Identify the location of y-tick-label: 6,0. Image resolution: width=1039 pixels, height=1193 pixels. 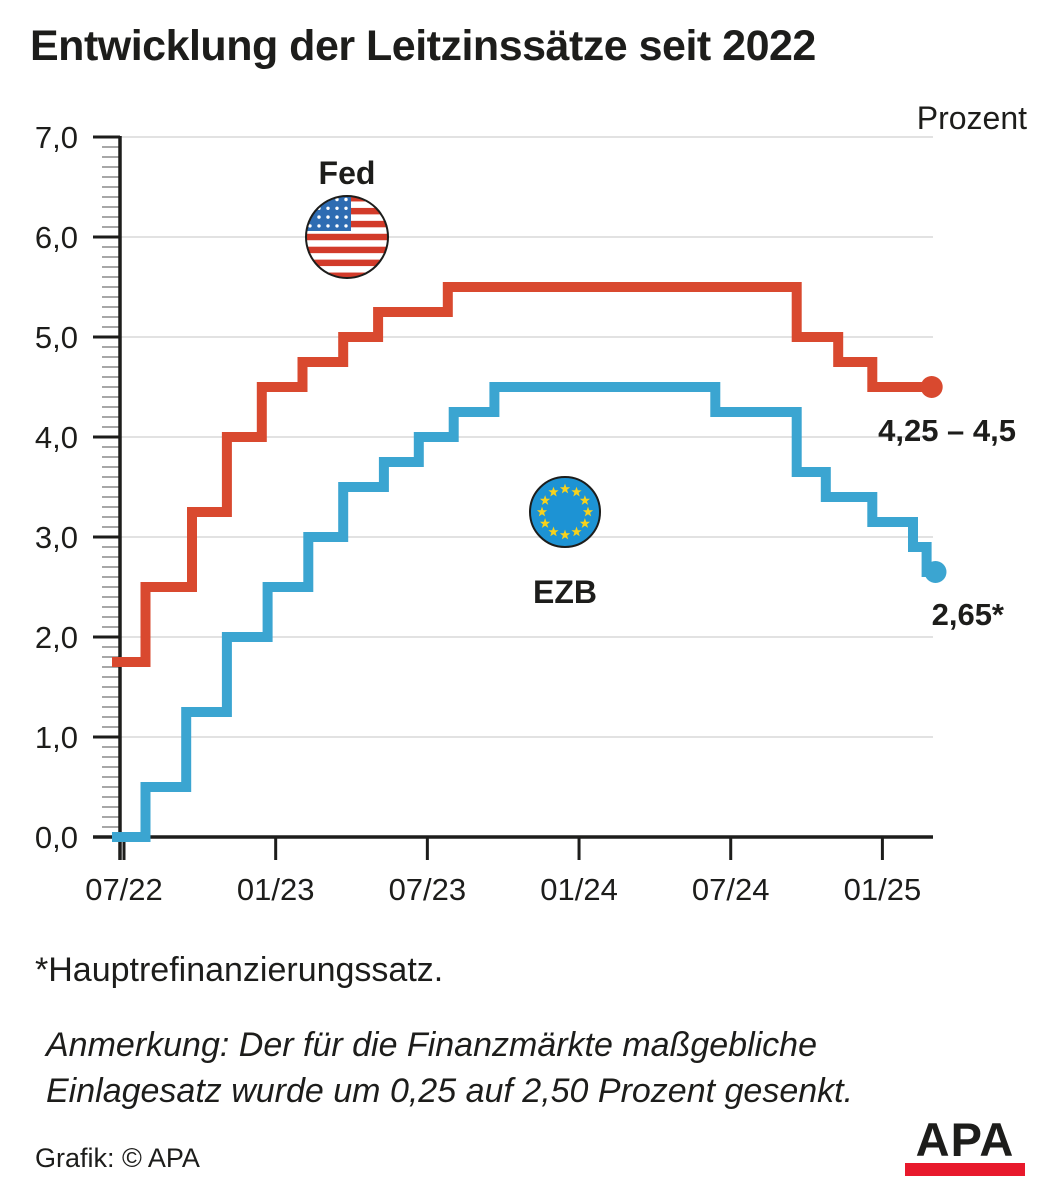
(56, 237).